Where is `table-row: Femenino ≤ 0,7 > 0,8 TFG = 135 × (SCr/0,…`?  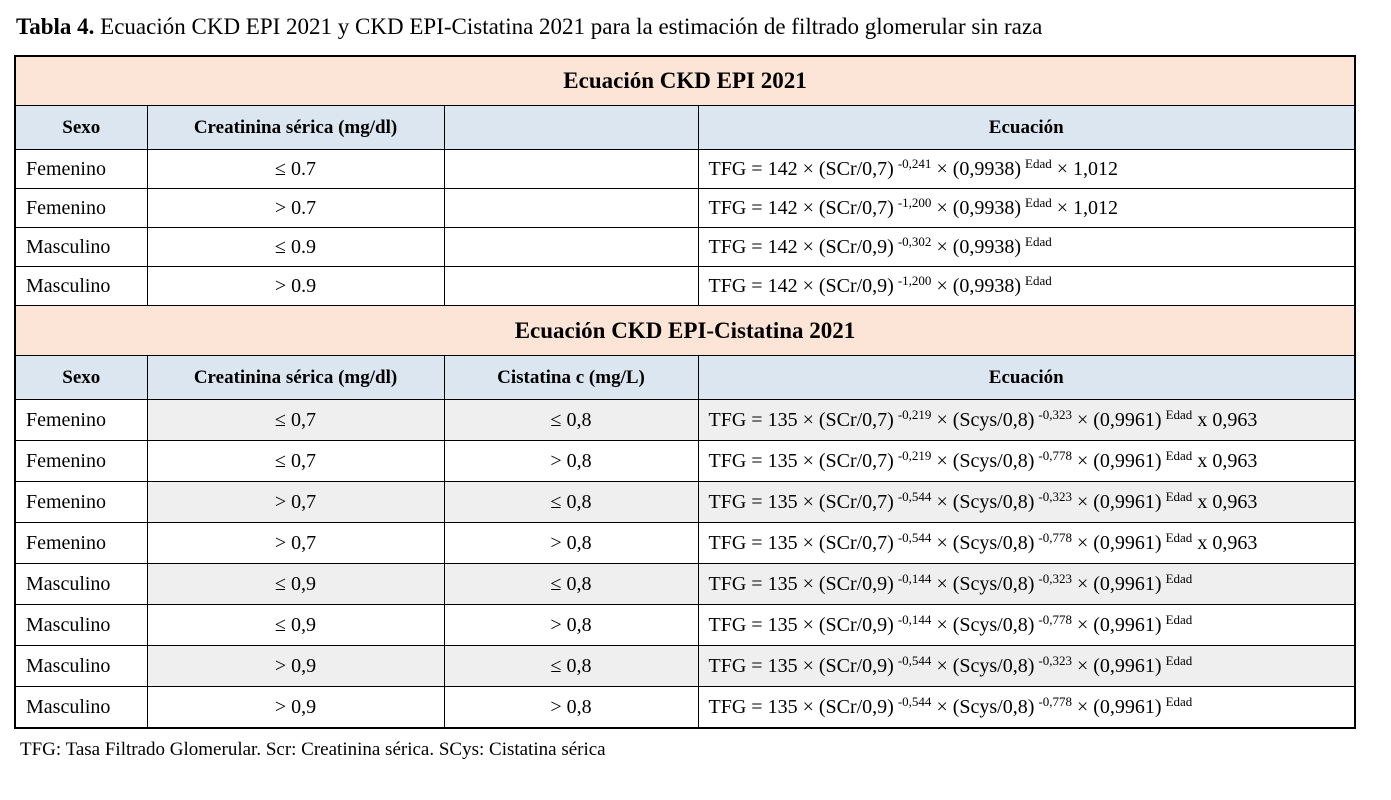
table-row: Femenino ≤ 0,7 > 0,8 TFG = 135 × (SCr/0,… is located at coordinates (685, 461).